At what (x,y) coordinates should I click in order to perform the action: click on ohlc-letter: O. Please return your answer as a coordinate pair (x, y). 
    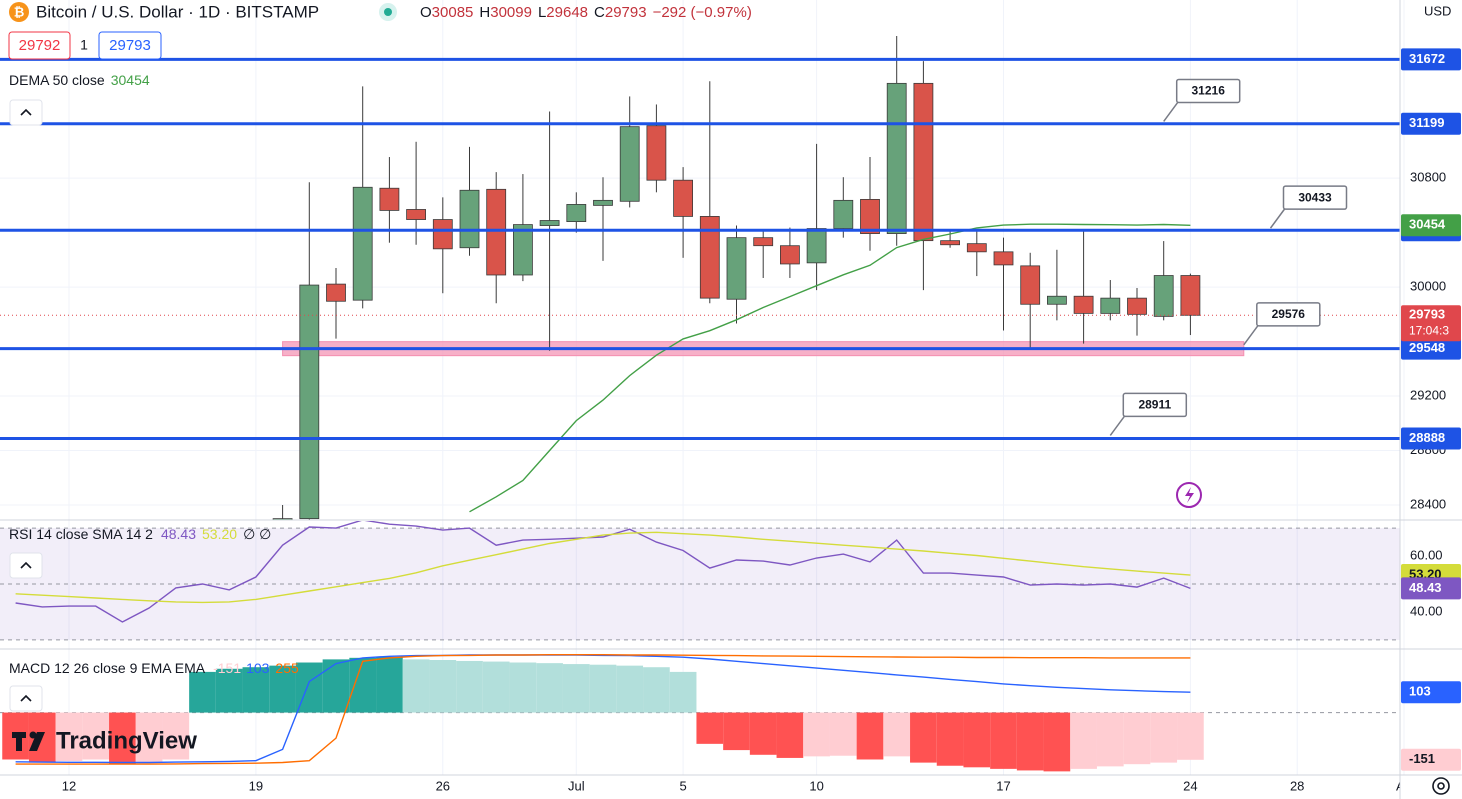
    Looking at the image, I should click on (426, 12).